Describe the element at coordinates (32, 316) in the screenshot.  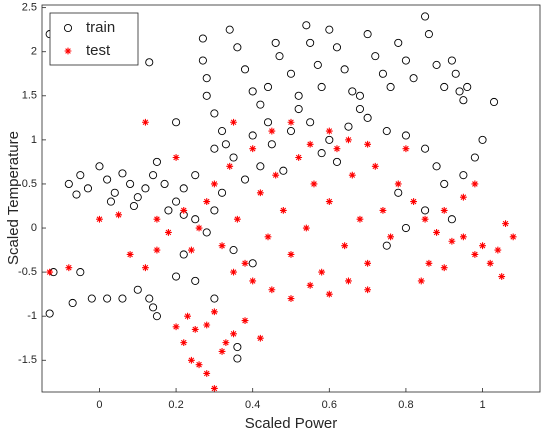
I see `y-tick-label: -1` at that location.